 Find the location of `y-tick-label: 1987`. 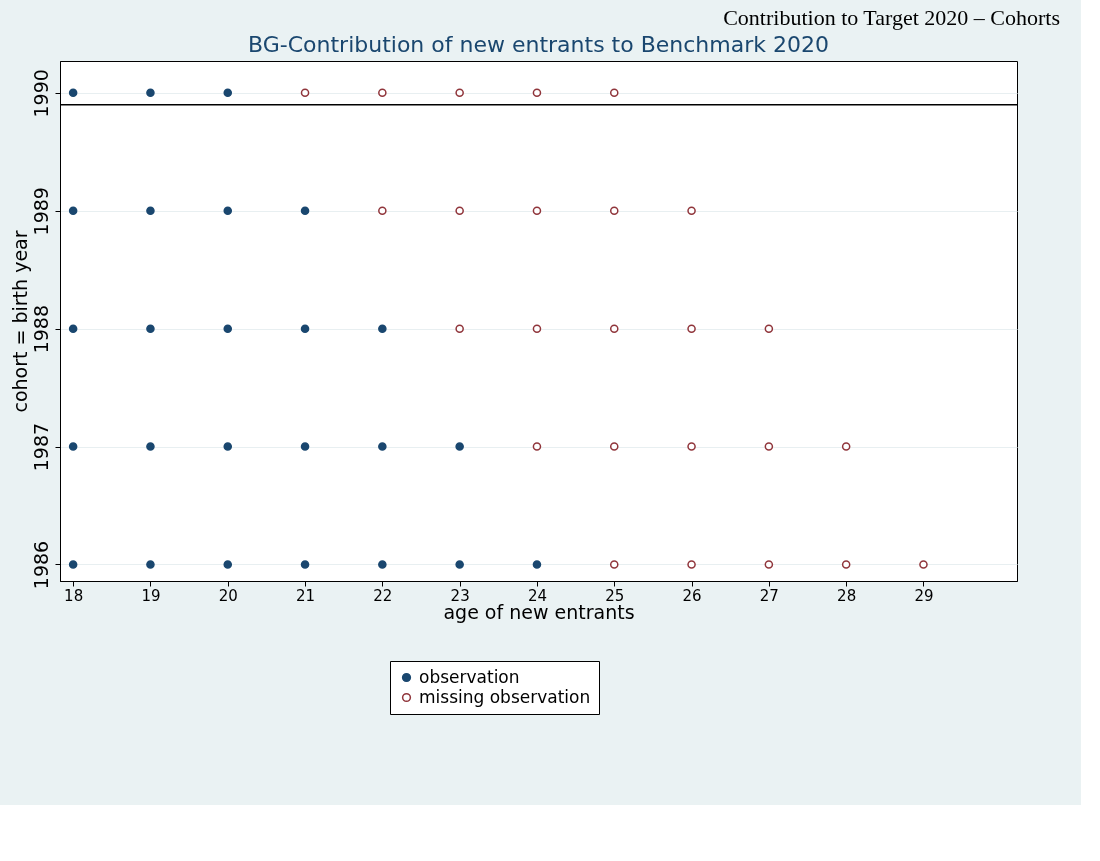

y-tick-label: 1987 is located at coordinates (40, 447).